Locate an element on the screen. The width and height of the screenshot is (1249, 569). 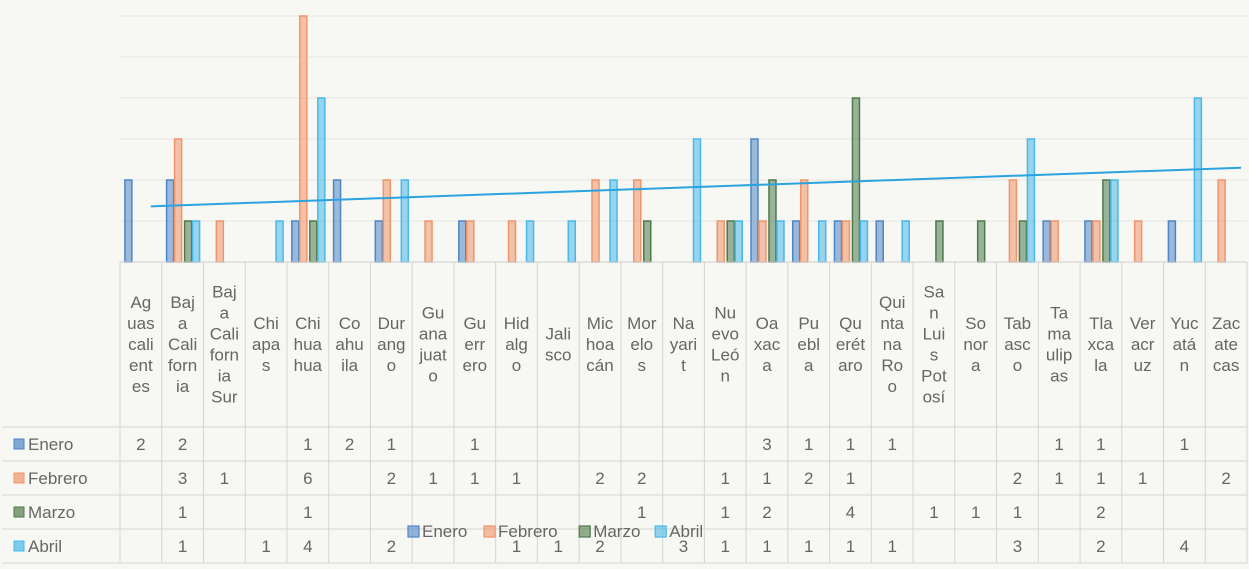
legend: Enero Febrero Marzo Abril is located at coordinates (555, 531).